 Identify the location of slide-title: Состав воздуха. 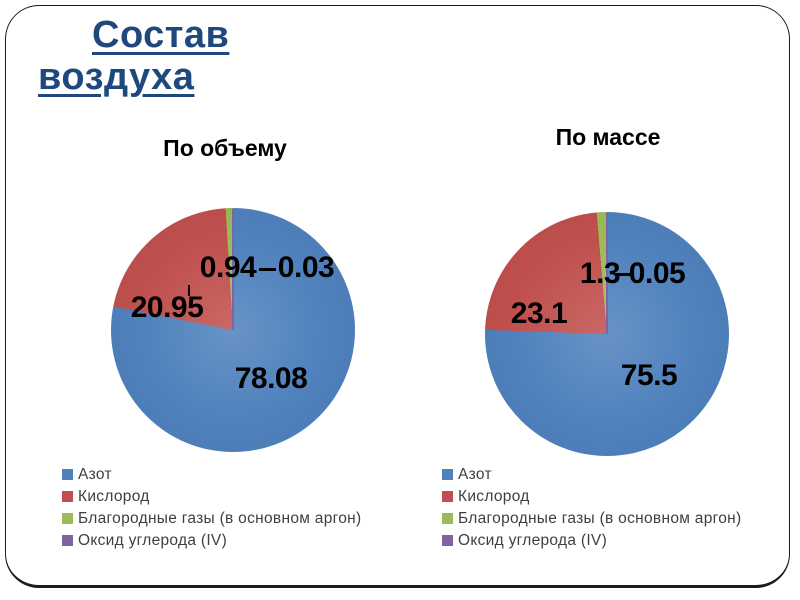
(133, 56).